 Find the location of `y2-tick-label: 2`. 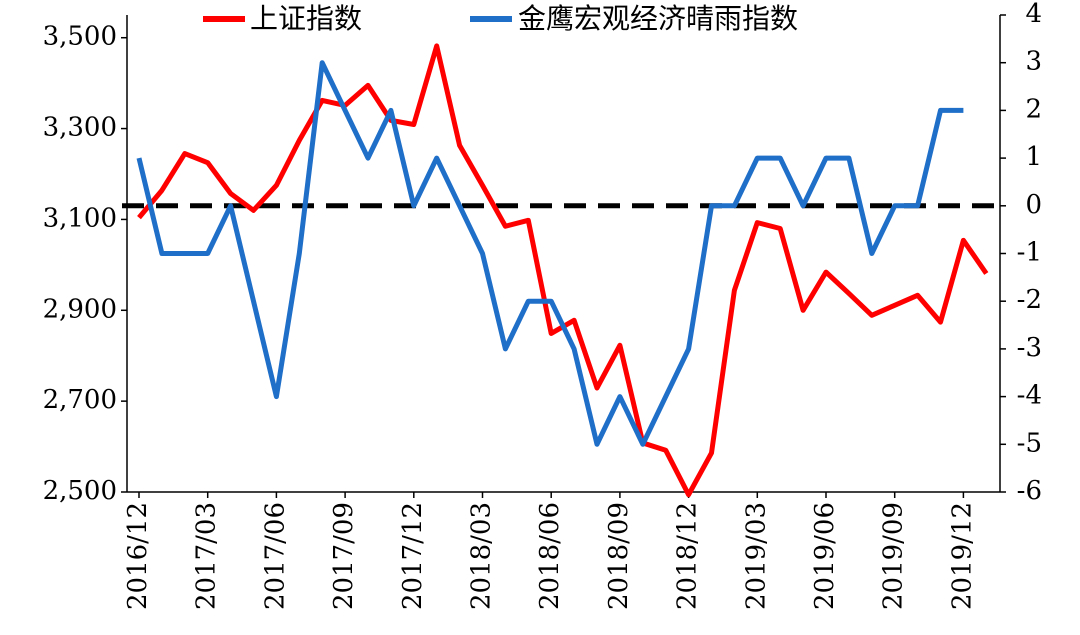

y2-tick-label: 2 is located at coordinates (1033, 109).